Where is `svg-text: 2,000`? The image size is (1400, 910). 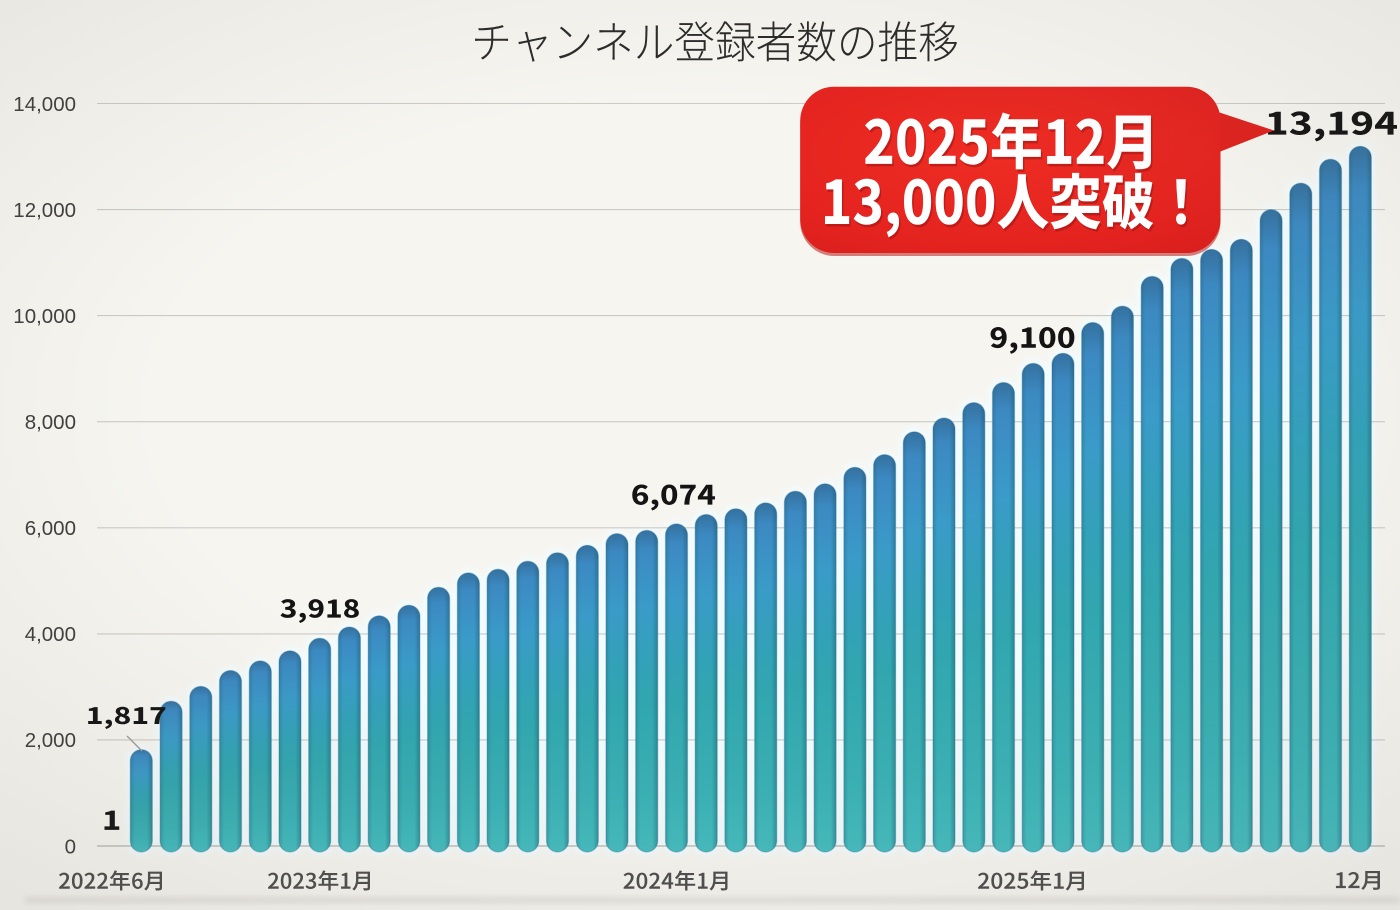
svg-text: 2,000 is located at coordinates (50, 740).